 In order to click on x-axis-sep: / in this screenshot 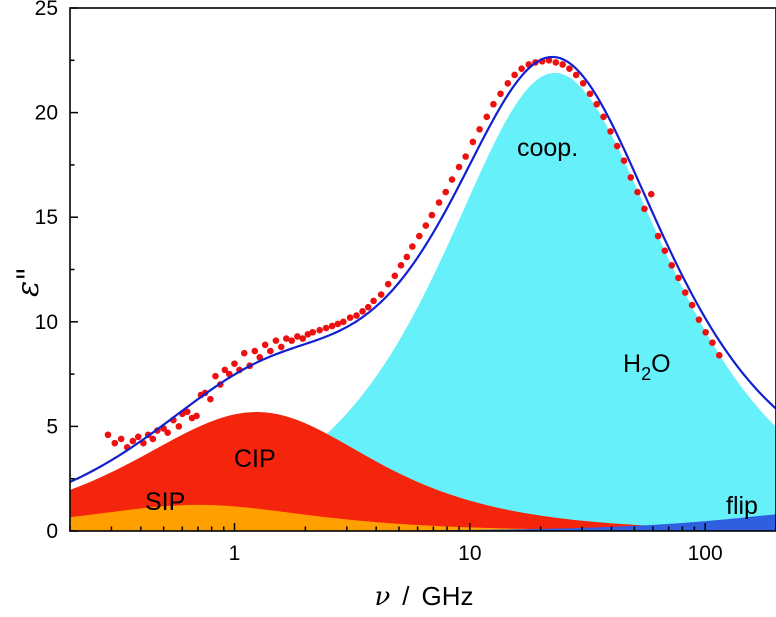, I will do `click(406, 596)`.